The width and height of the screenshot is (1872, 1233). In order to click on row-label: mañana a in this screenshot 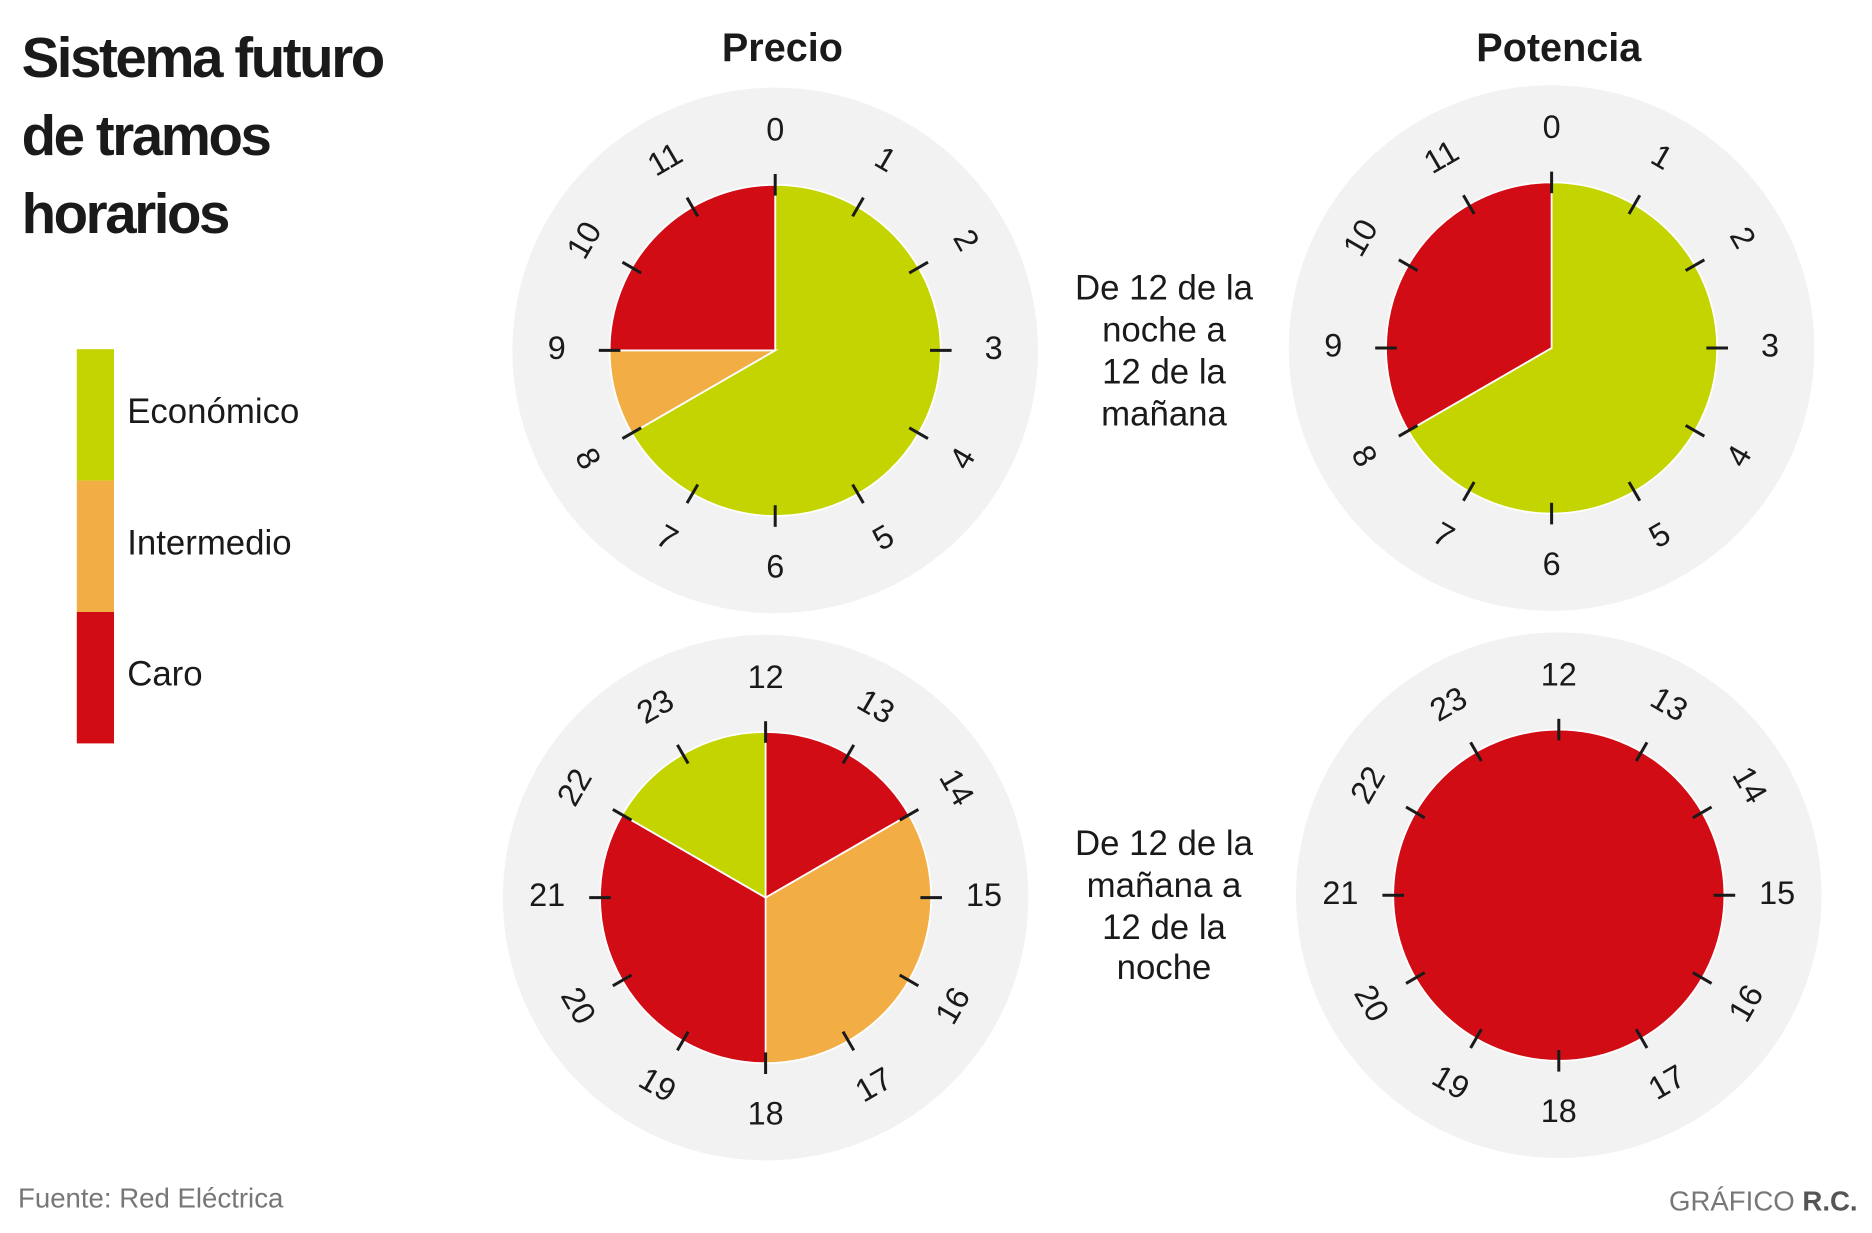, I will do `click(1164, 885)`.